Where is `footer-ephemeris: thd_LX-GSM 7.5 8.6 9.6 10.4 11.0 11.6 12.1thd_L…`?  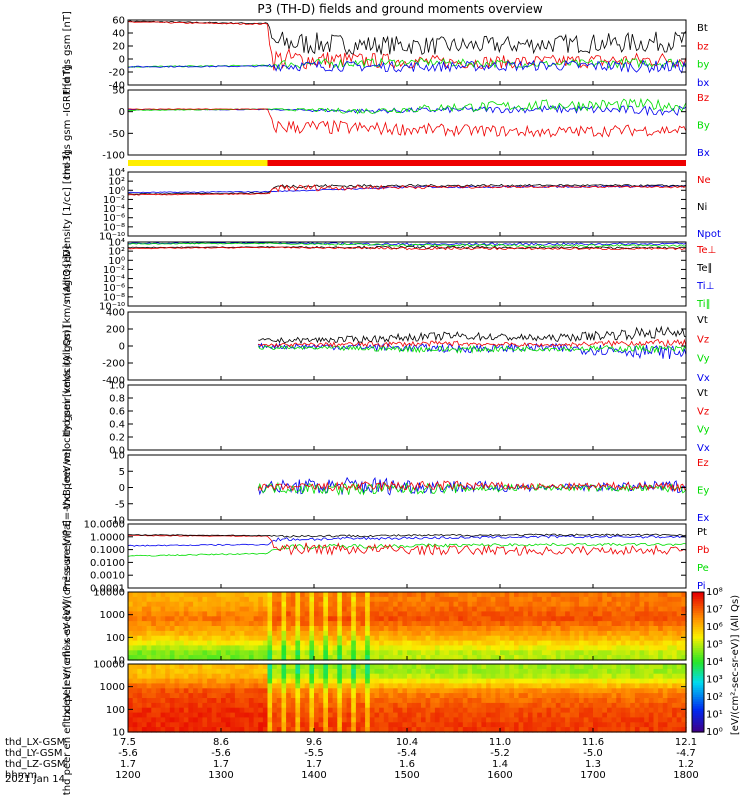
footer-ephemeris: thd_LX-GSM 7.5 8.6 9.6 10.4 11.0 11.6 12.1thd_L… is located at coordinates (352, 759).